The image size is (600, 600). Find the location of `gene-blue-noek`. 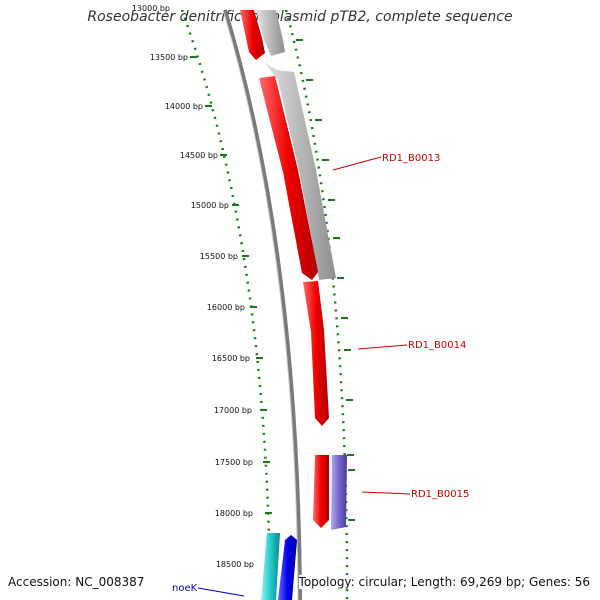

gene-blue-noek is located at coordinates (287, 567).